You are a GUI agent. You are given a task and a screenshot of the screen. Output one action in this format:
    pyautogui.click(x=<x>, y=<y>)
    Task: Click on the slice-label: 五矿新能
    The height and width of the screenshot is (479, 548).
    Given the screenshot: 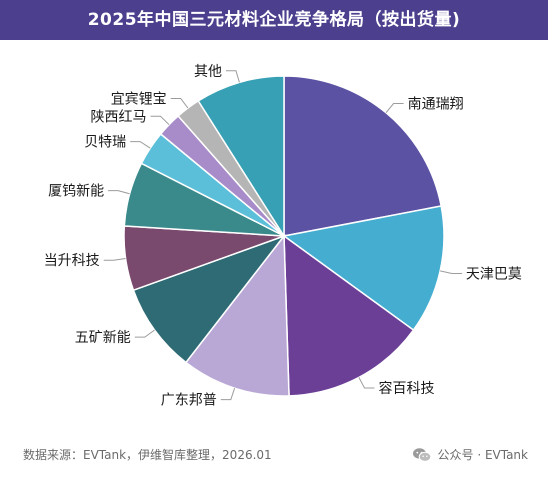 What is the action you would take?
    pyautogui.click(x=103, y=338)
    